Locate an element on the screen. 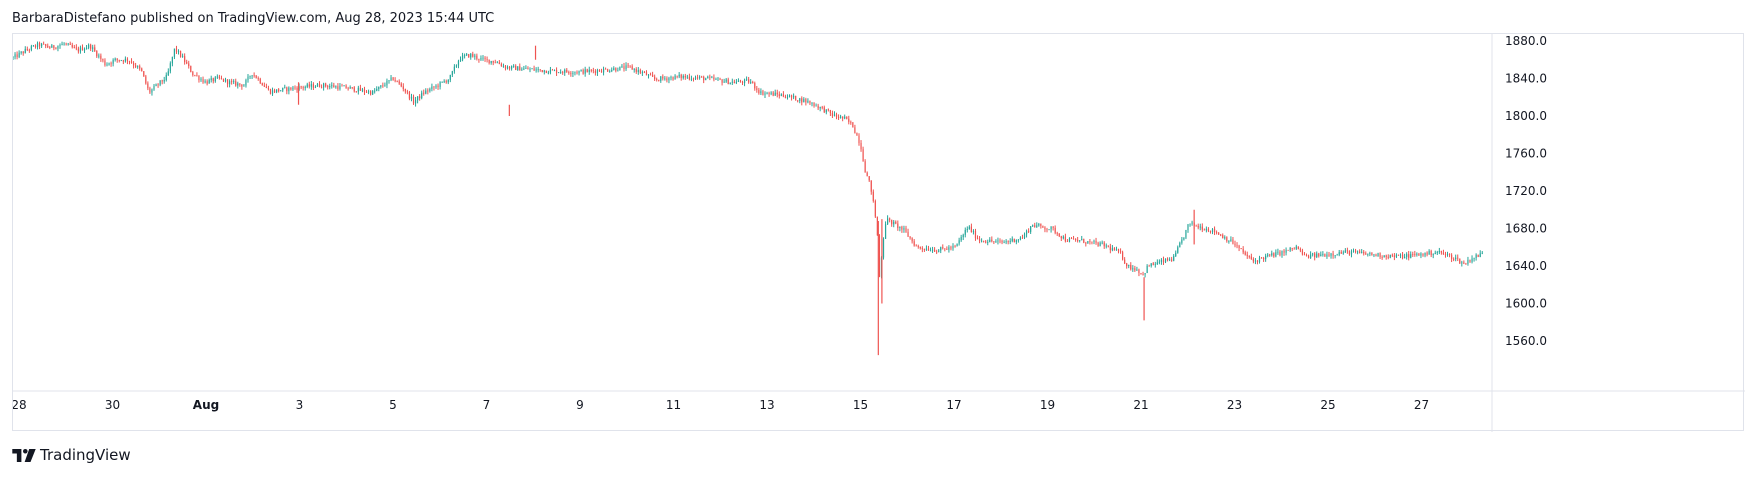  x-tick-label: 30 is located at coordinates (112, 405).